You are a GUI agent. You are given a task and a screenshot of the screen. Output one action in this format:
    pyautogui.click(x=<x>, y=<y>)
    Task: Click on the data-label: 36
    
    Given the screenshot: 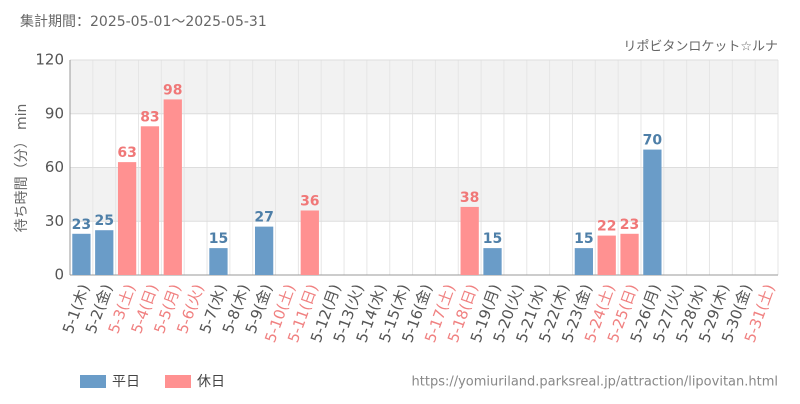 What is the action you would take?
    pyautogui.click(x=309, y=202)
    